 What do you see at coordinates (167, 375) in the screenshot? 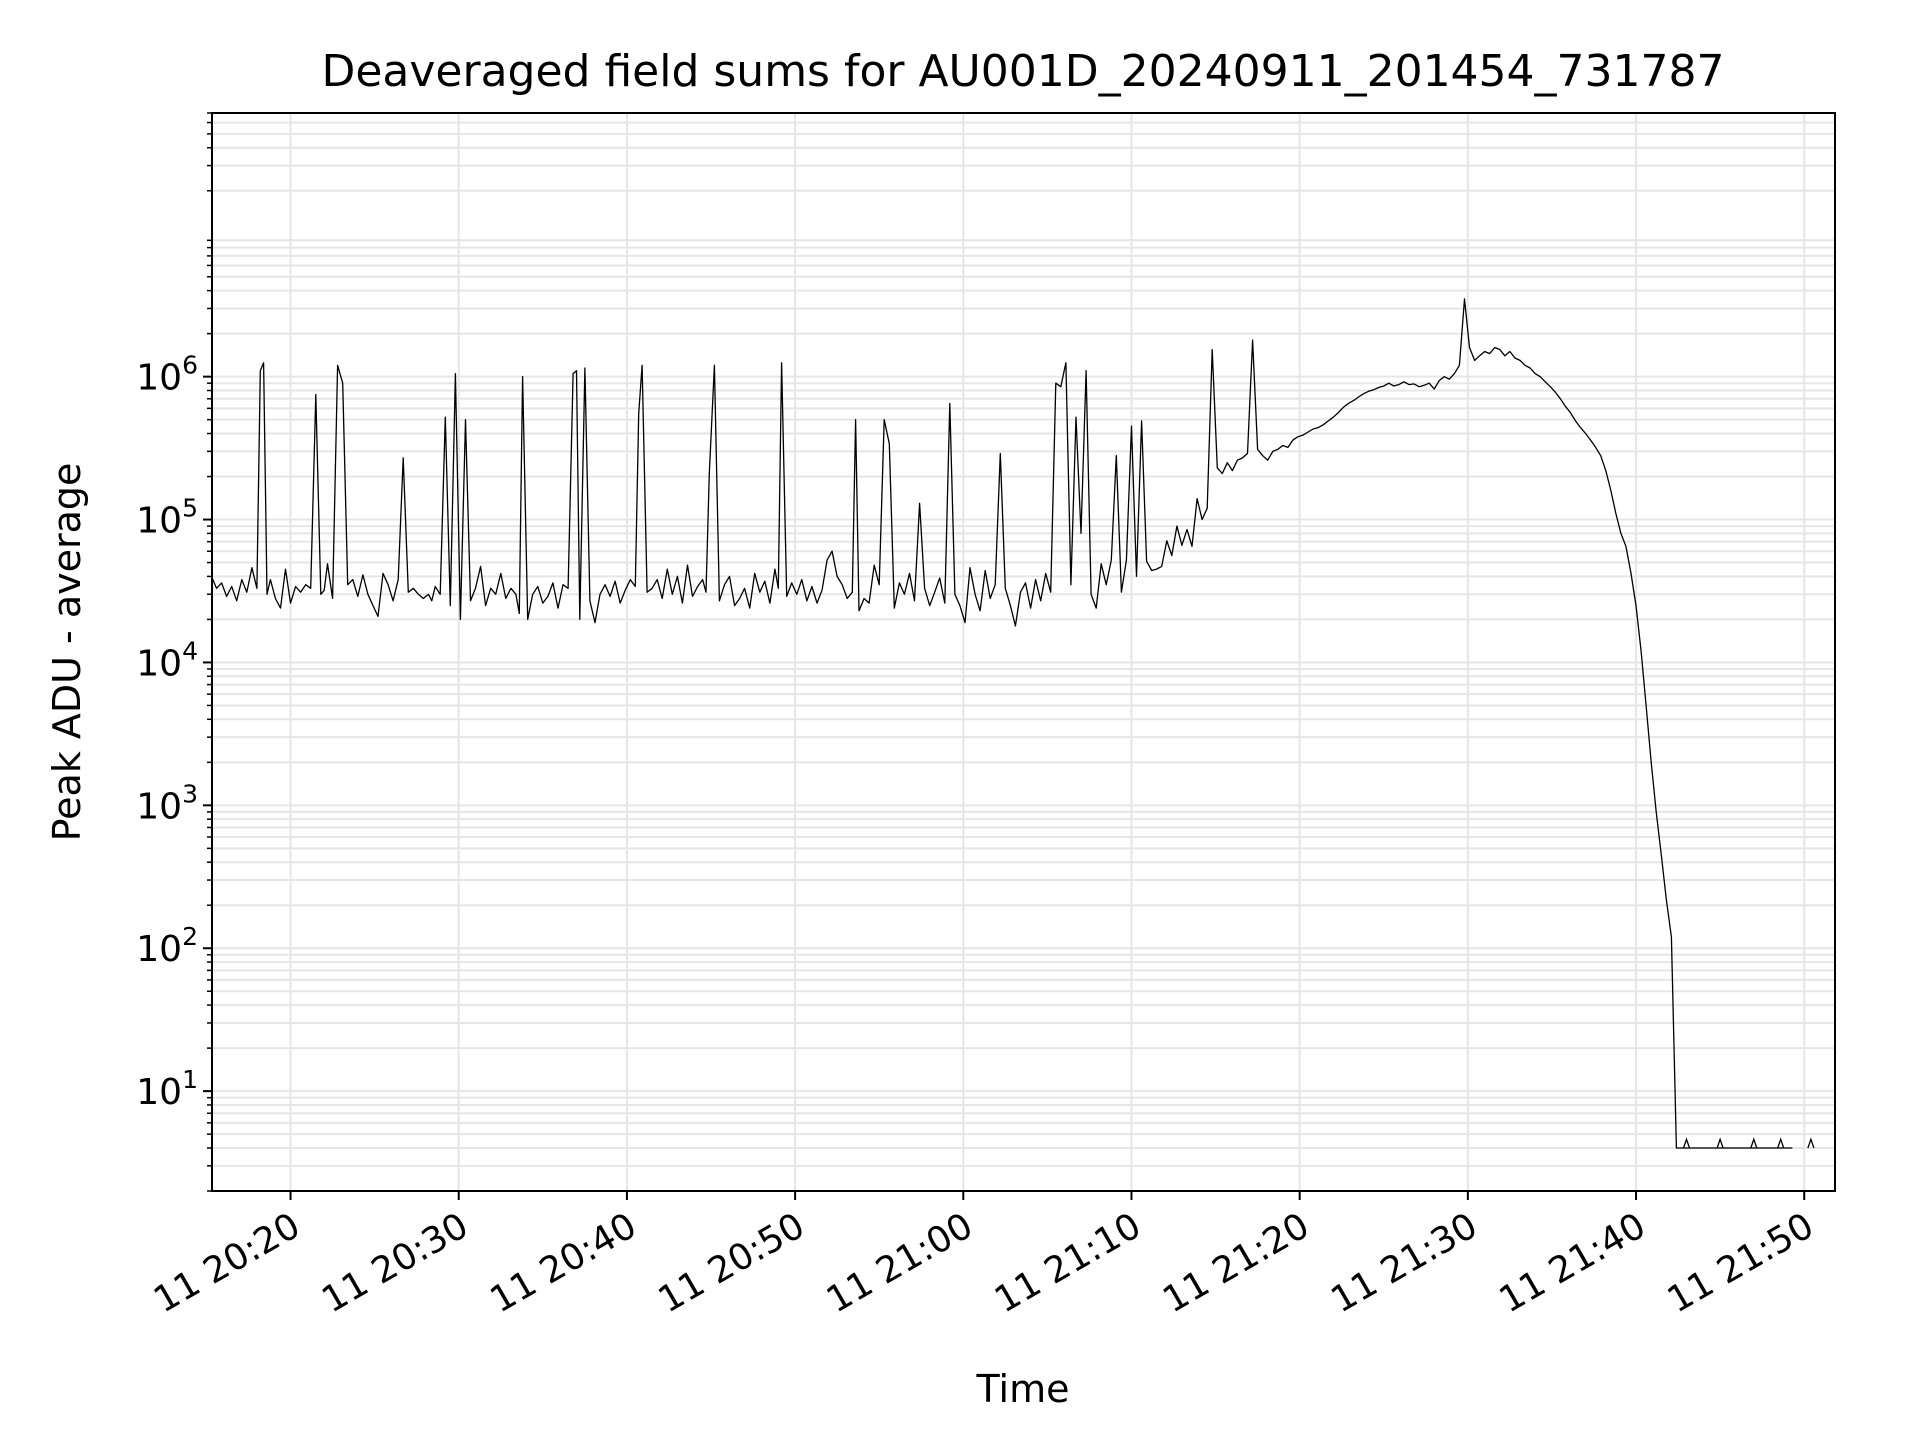
I see `y-tick-label: 10⁶` at bounding box center [167, 375].